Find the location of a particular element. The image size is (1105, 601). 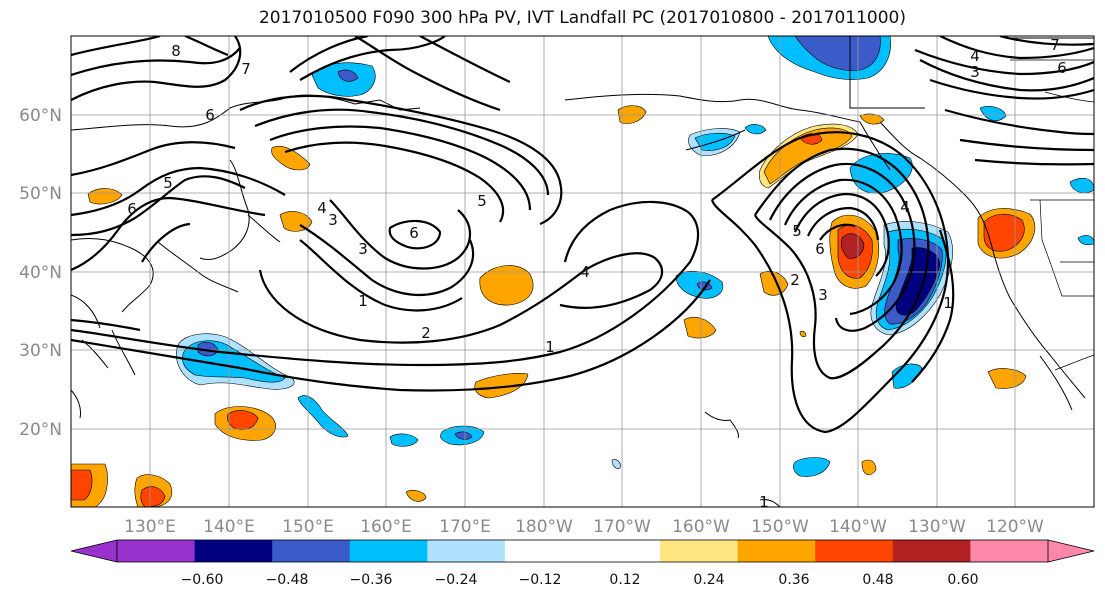

anomaly-pos-175e-27n is located at coordinates (501, 386).